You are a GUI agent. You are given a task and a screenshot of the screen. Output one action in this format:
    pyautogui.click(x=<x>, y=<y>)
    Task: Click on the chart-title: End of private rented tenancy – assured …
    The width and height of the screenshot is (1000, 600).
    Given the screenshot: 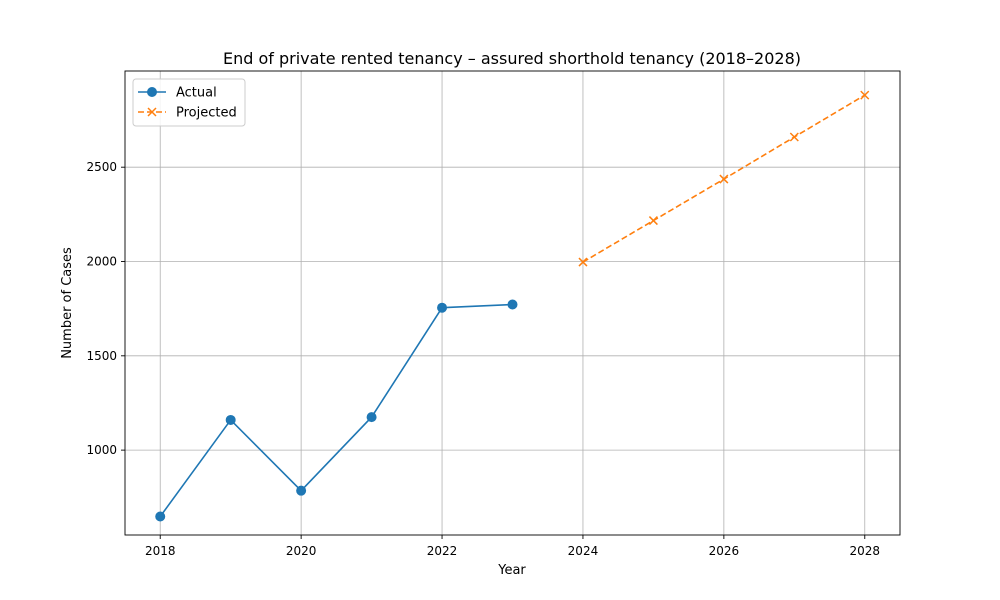 What is the action you would take?
    pyautogui.click(x=512, y=58)
    